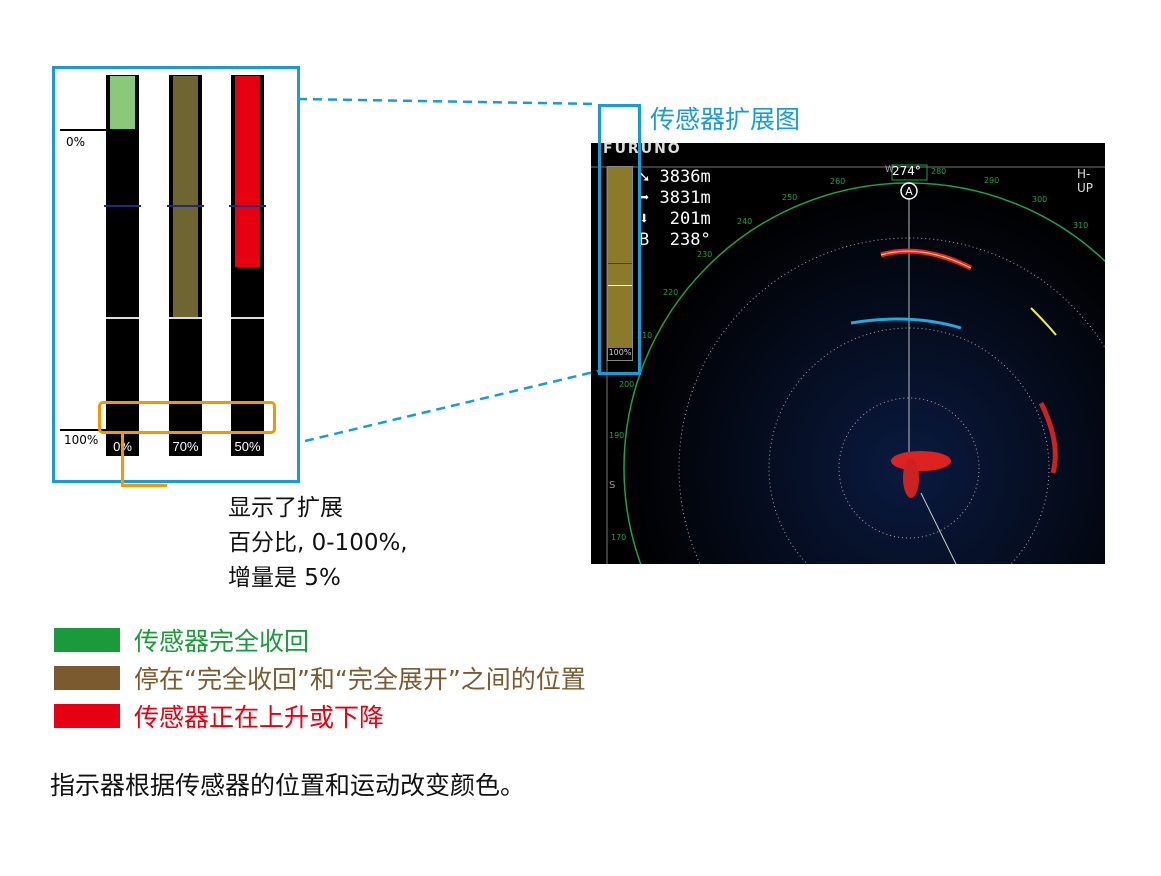  What do you see at coordinates (838, 181) in the screenshot?
I see `bearing-tick-label: 260` at bounding box center [838, 181].